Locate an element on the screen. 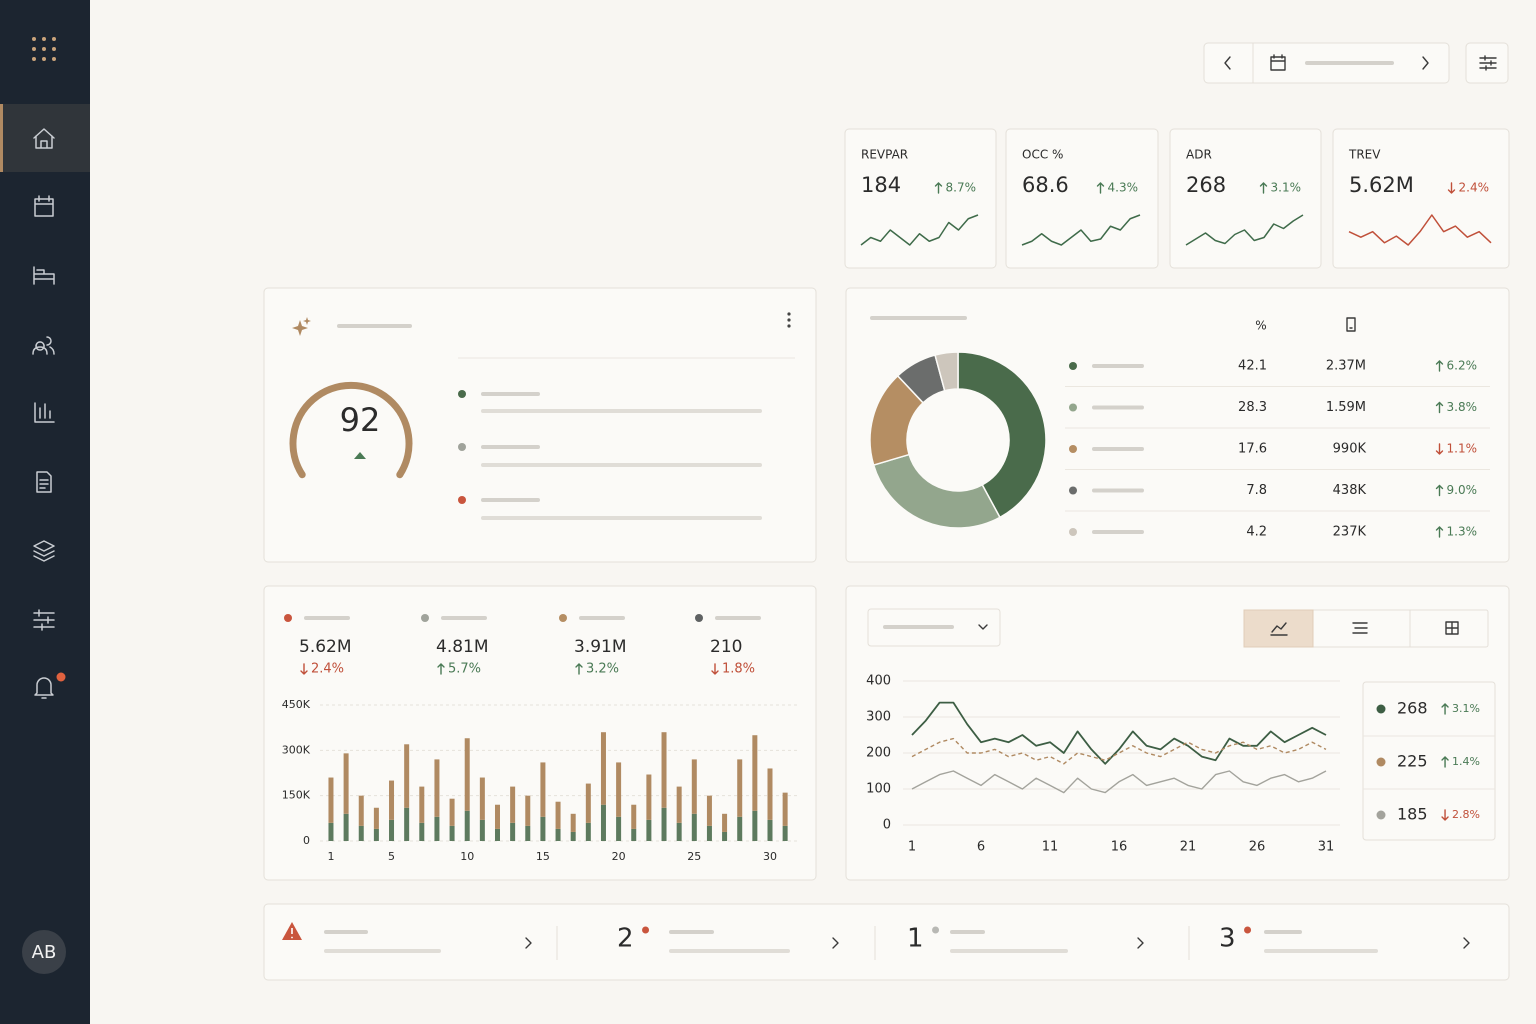 The height and width of the screenshot is (1024, 1536). home-icon is located at coordinates (44, 138).